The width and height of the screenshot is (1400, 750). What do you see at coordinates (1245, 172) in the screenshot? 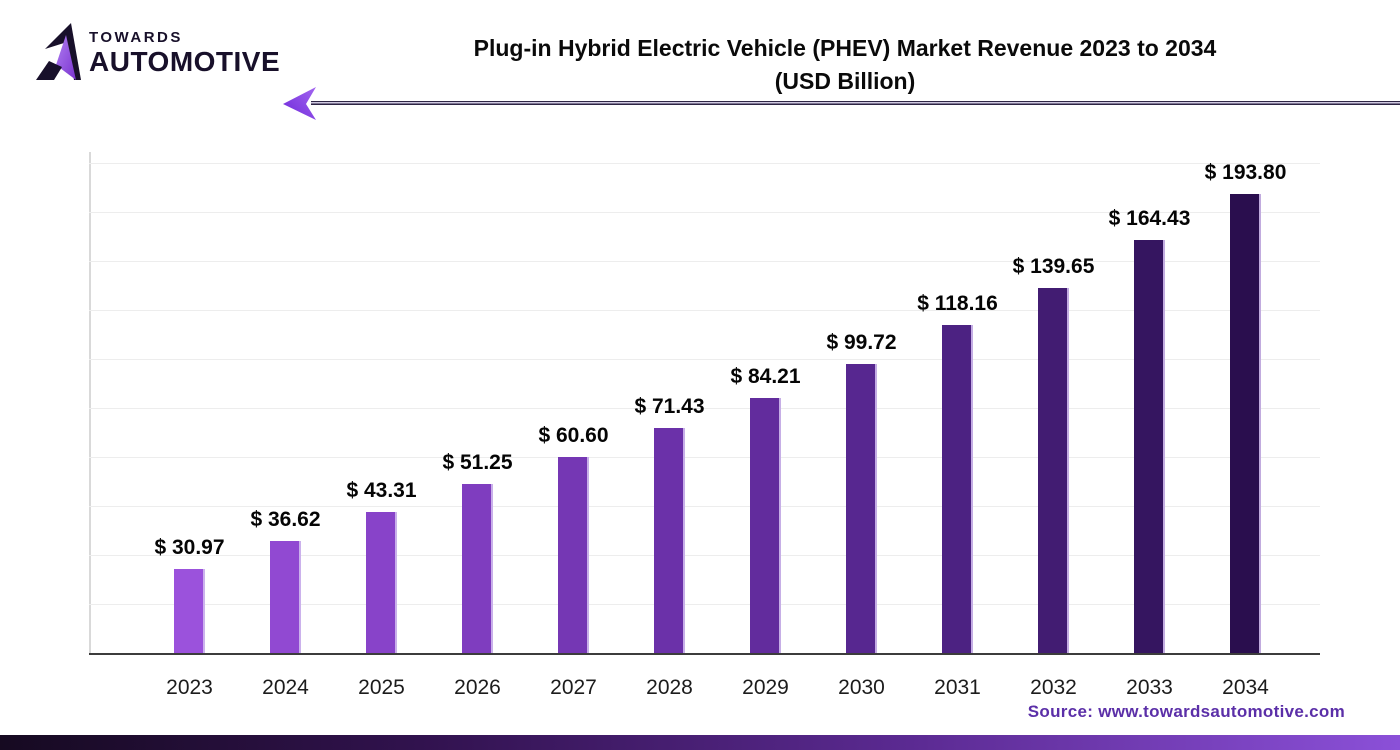
I see `value-label-2034: $ 193.80` at bounding box center [1245, 172].